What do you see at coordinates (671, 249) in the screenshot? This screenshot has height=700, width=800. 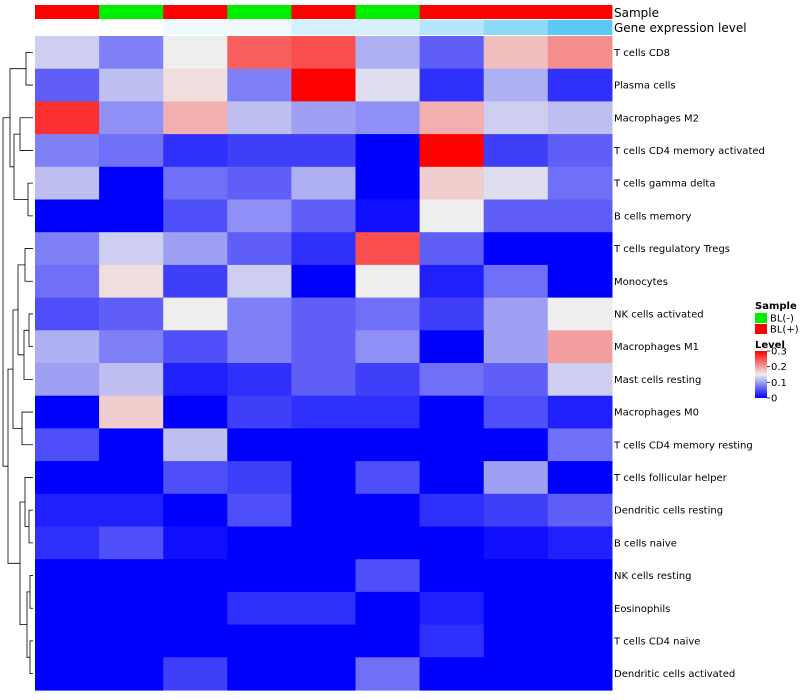 I see `row-label: T cells regulatory Tregs` at bounding box center [671, 249].